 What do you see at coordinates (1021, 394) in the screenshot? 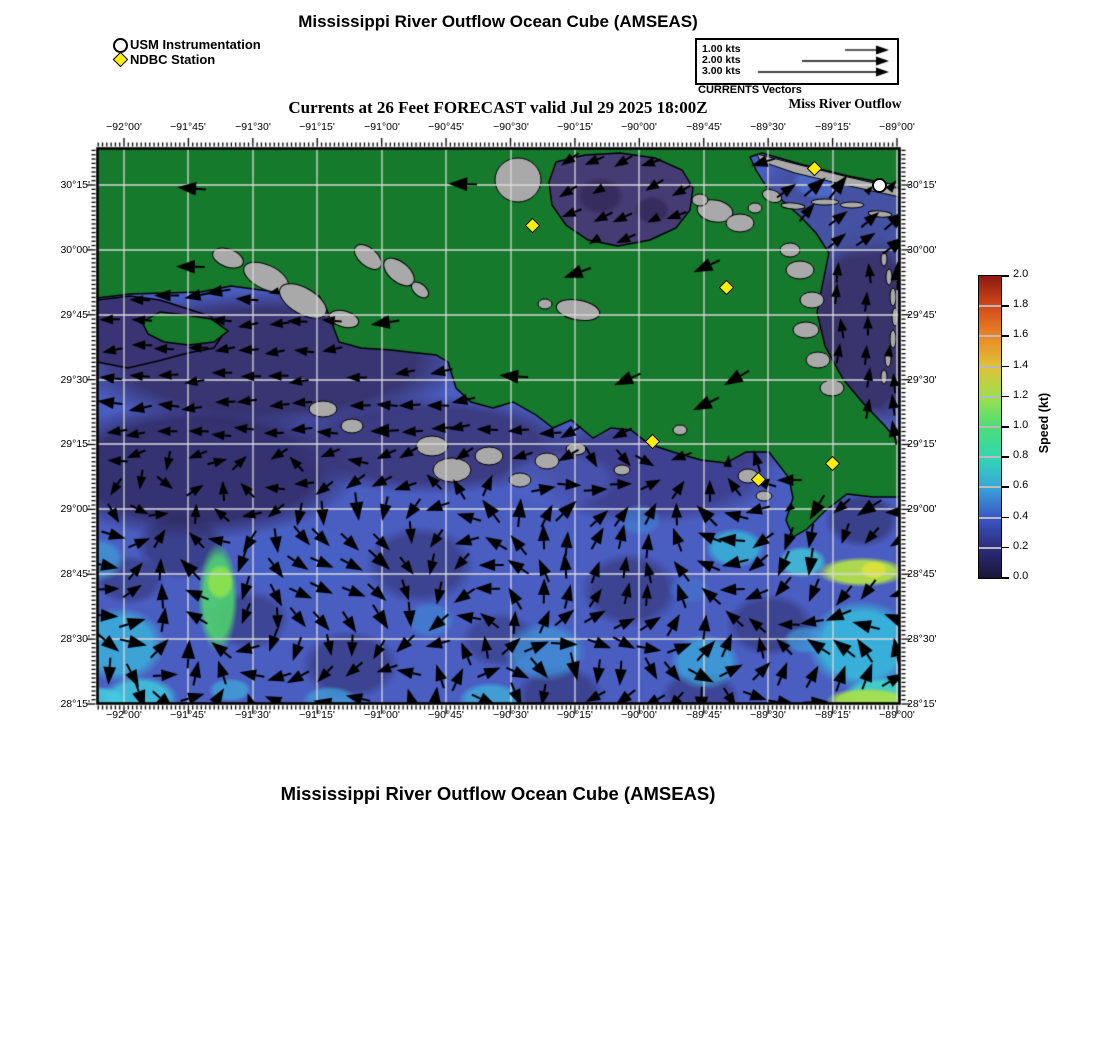
I see `colorbar-tick-label: 1.2` at bounding box center [1021, 394].